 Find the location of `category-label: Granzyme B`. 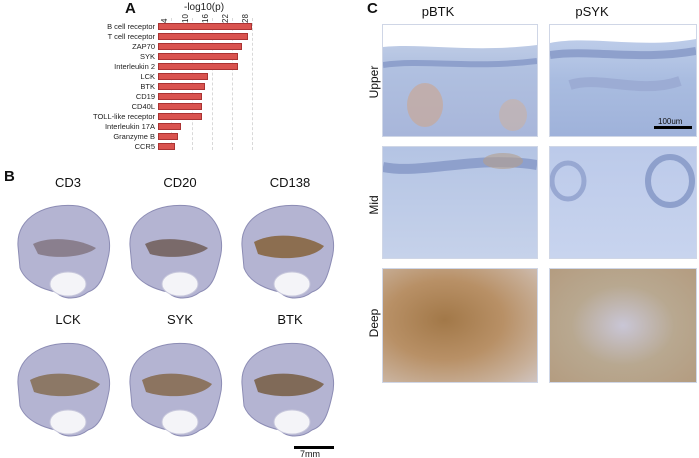

category-label: Granzyme B is located at coordinates (134, 136).